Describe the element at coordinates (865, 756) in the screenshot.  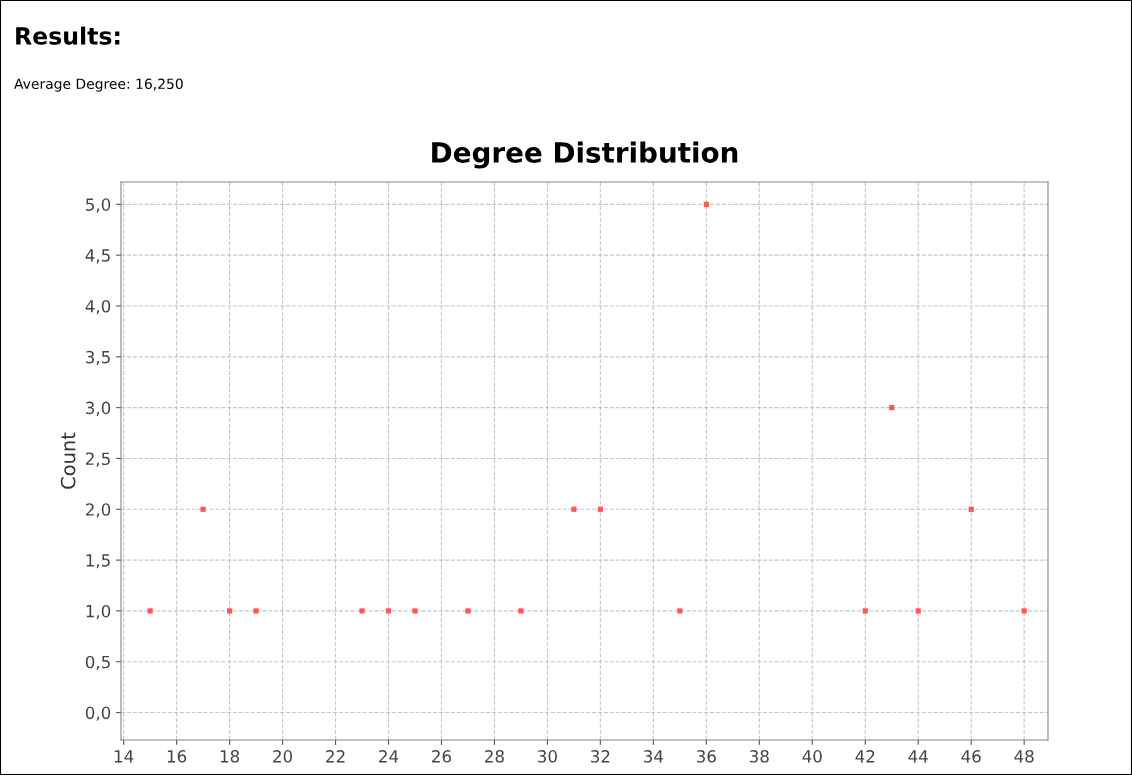
I see `x-tick-label: 42` at that location.